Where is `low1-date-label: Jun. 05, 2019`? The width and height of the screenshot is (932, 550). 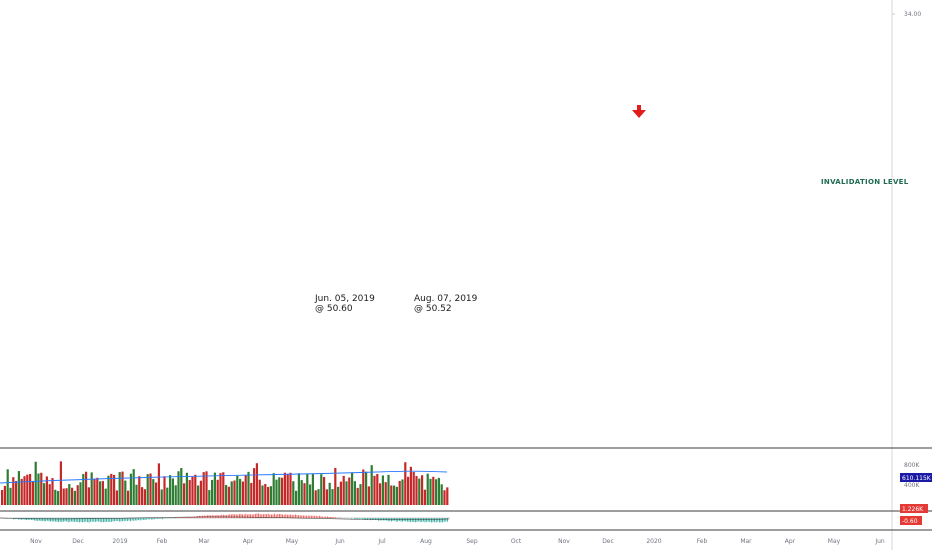 low1-date-label: Jun. 05, 2019 is located at coordinates (344, 299).